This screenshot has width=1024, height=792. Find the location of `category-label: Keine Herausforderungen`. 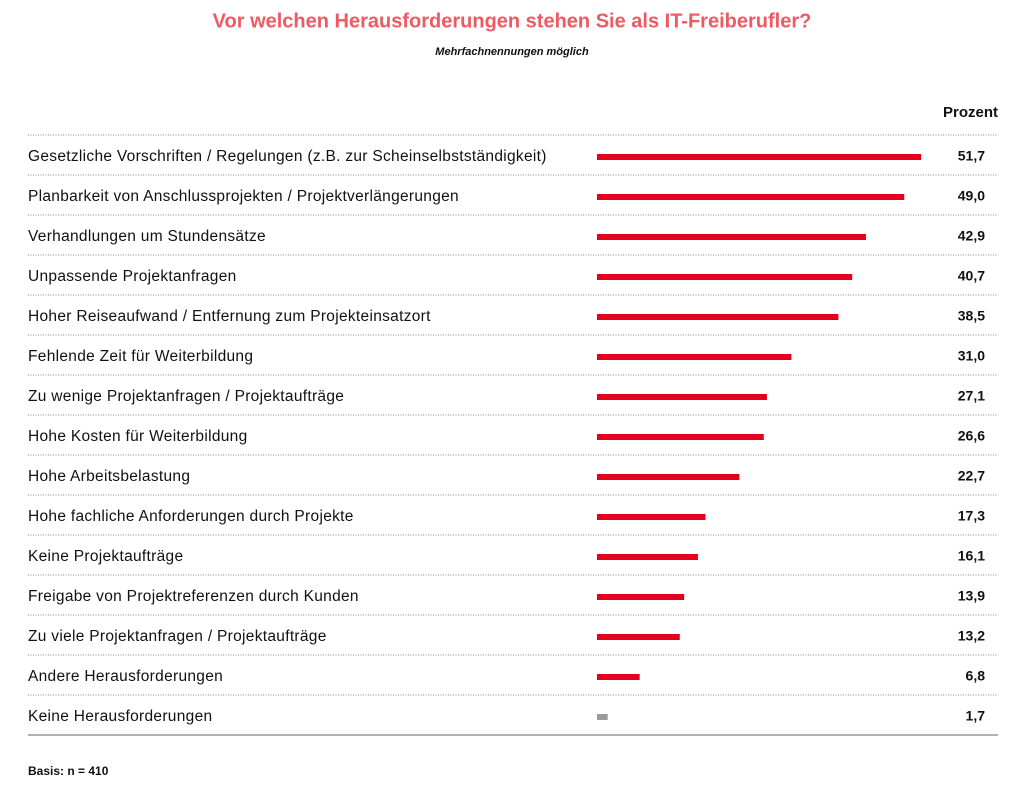

category-label: Keine Herausforderungen is located at coordinates (120, 716).